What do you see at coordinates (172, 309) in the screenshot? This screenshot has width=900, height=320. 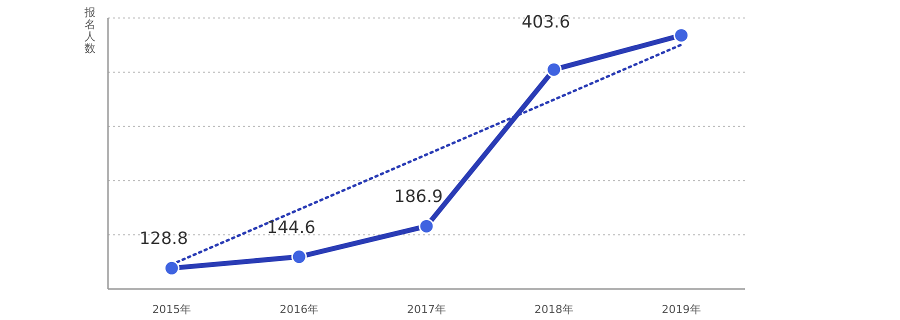 I see `x-tick-label: 2015年` at bounding box center [172, 309].